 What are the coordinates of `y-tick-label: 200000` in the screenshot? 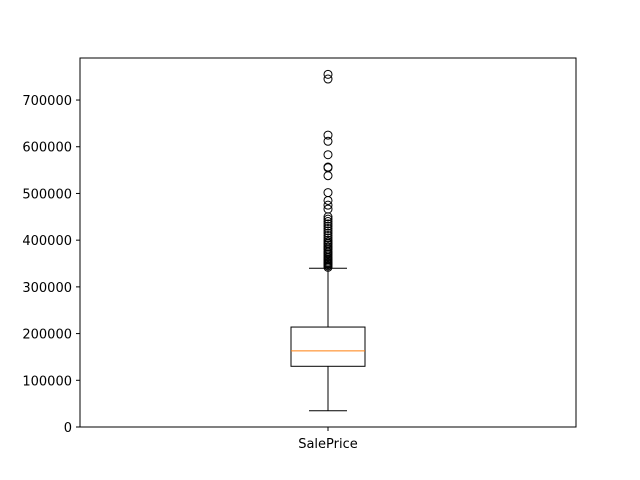 It's located at (47, 335).